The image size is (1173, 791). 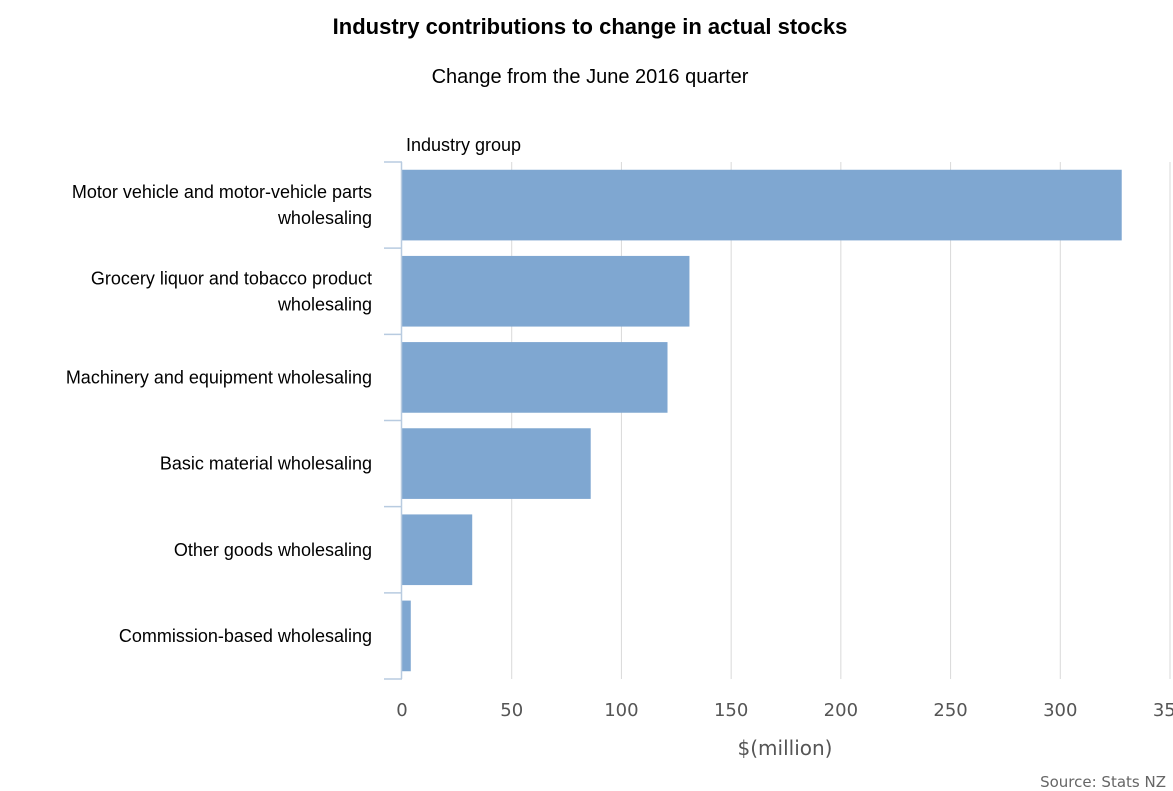 I want to click on x-tick-label: 50, so click(x=511, y=710).